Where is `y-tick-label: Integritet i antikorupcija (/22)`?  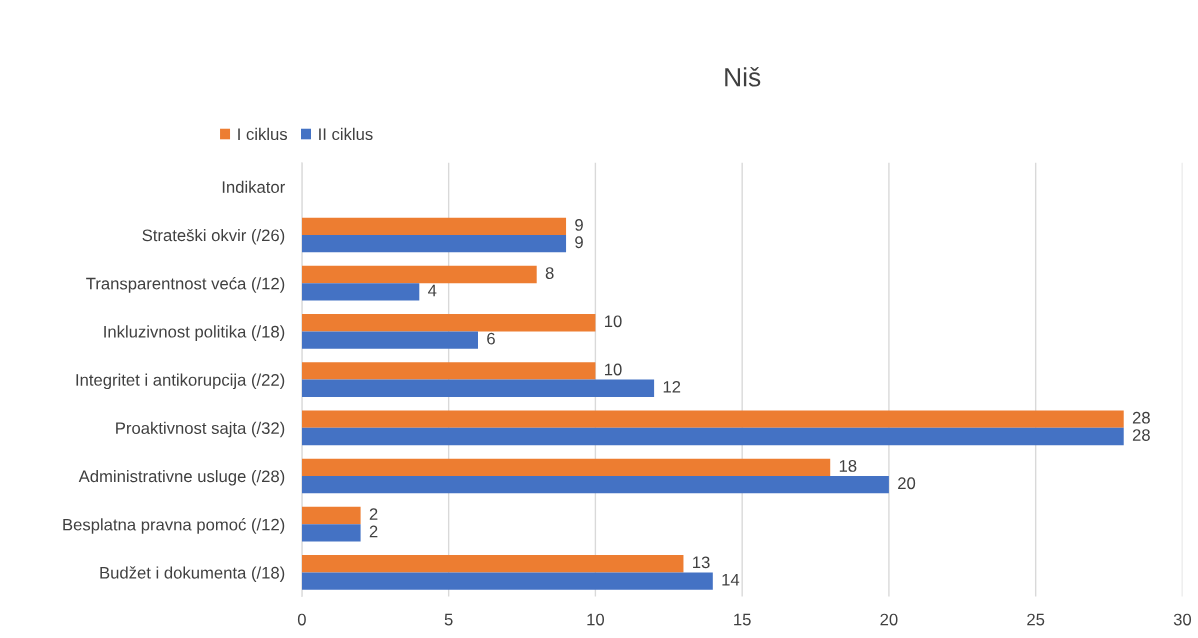 y-tick-label: Integritet i antikorupcija (/22) is located at coordinates (180, 381).